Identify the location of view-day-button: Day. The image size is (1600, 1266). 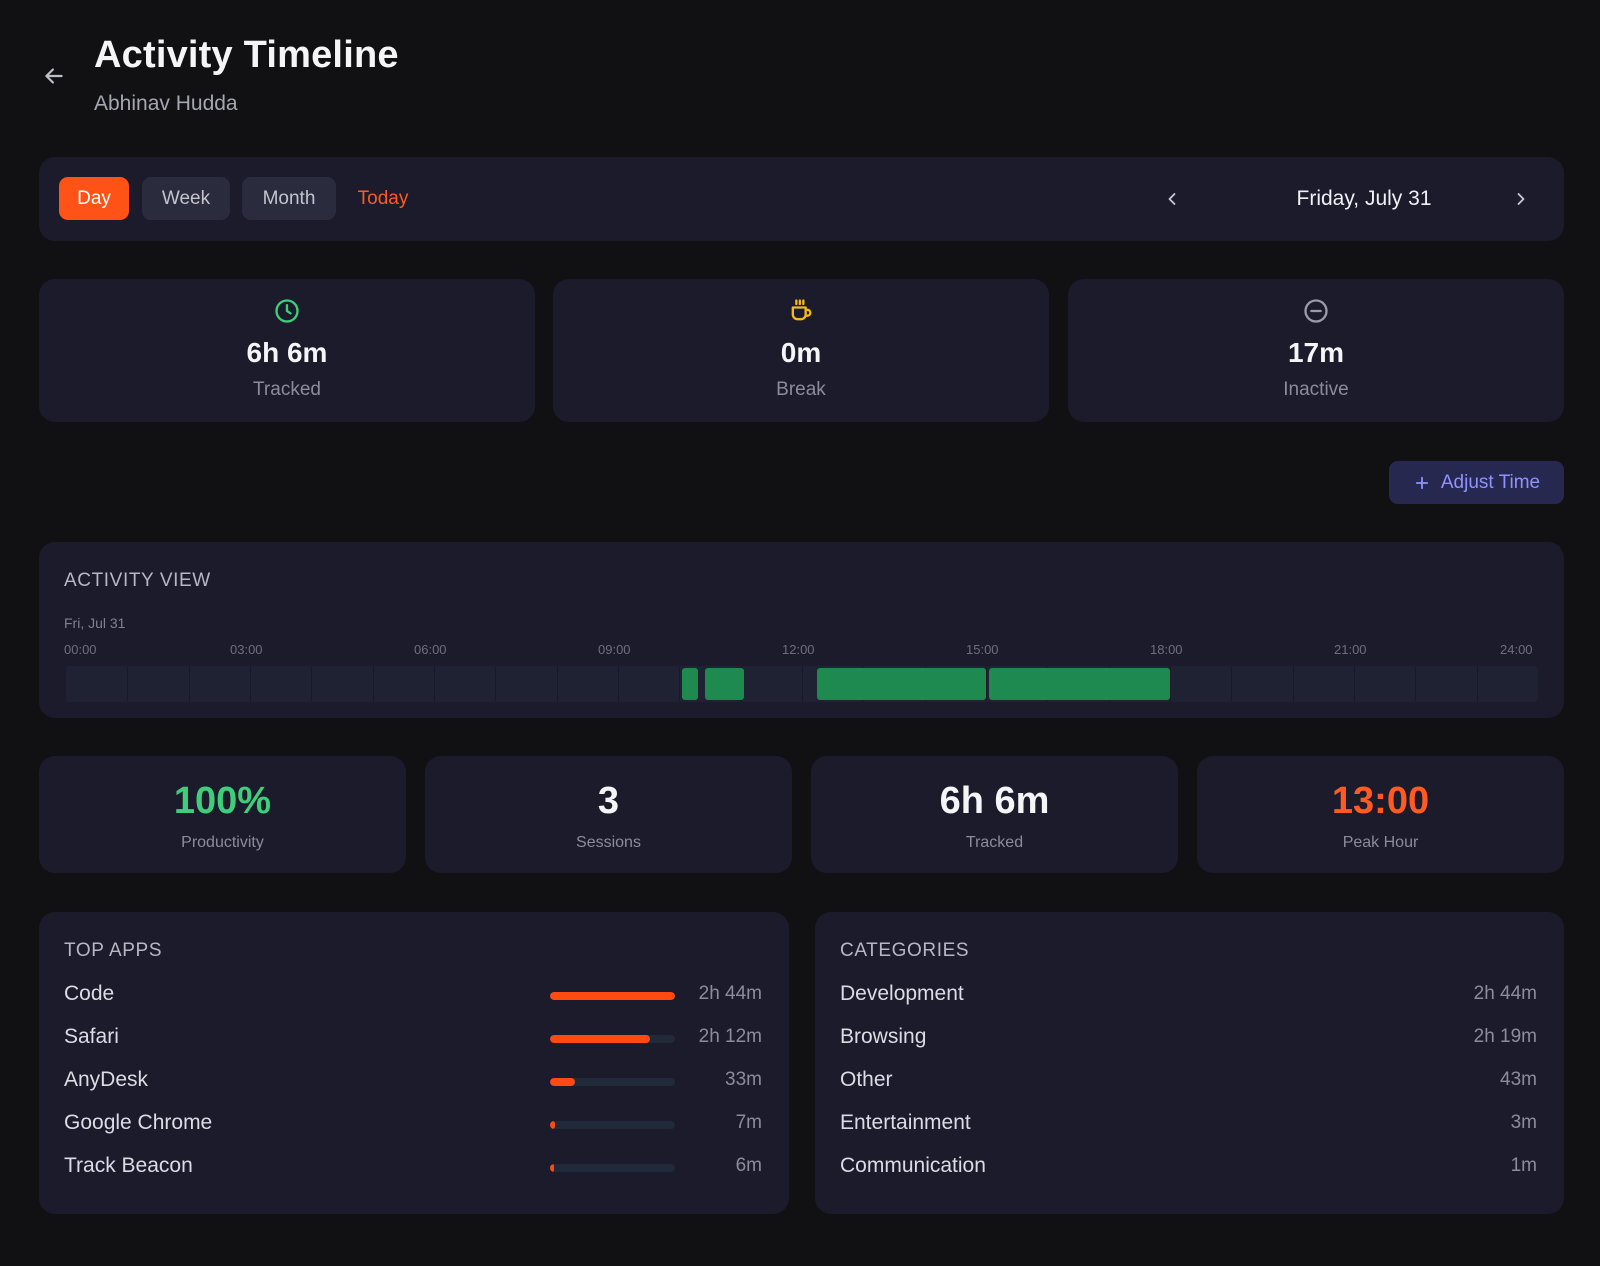
(94, 198).